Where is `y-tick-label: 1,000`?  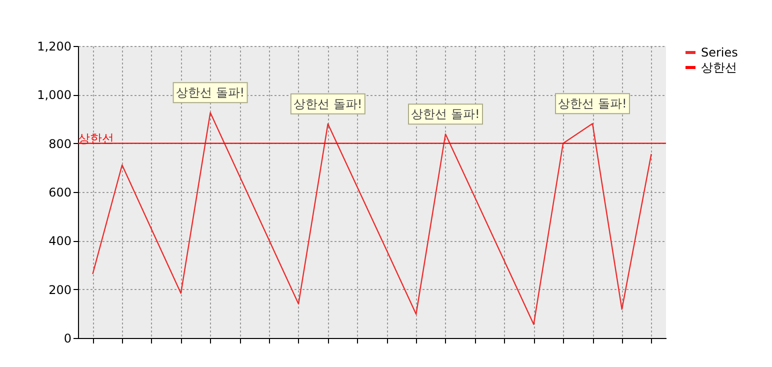
y-tick-label: 1,000 is located at coordinates (54, 95).